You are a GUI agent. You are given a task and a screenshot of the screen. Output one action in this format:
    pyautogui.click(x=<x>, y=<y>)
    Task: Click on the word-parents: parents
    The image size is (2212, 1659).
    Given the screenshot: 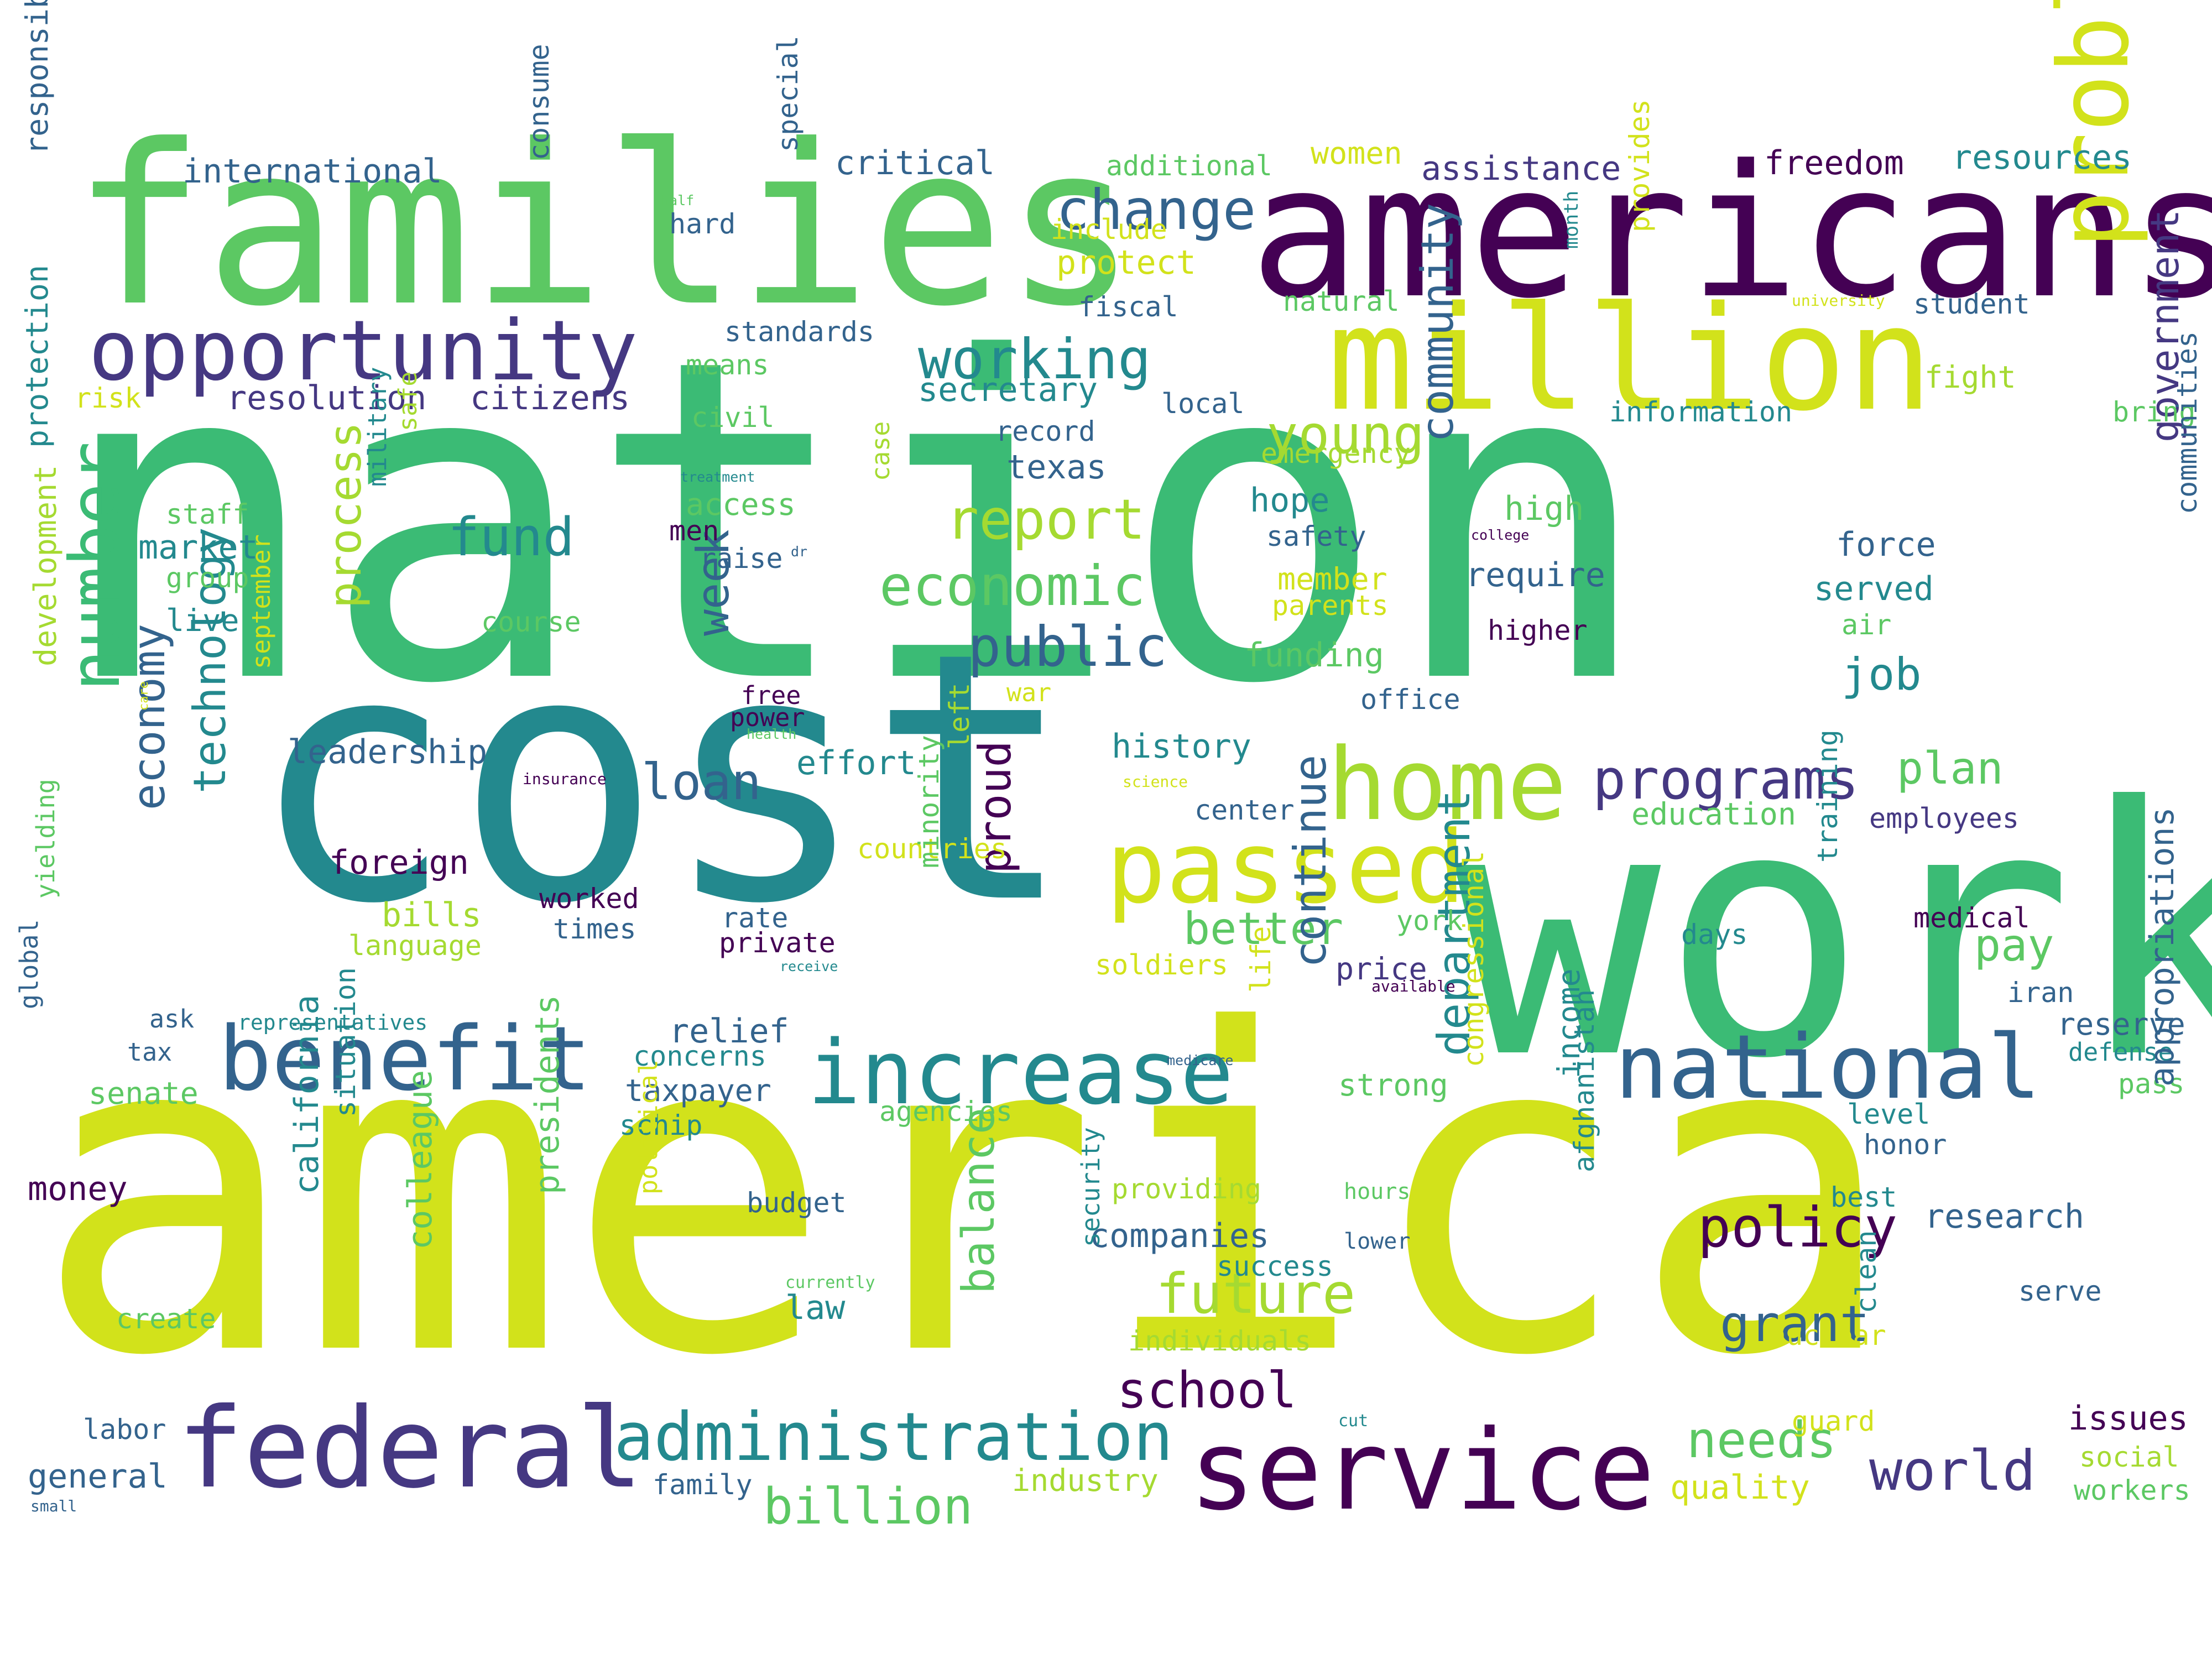 What is the action you would take?
    pyautogui.click(x=1331, y=606)
    